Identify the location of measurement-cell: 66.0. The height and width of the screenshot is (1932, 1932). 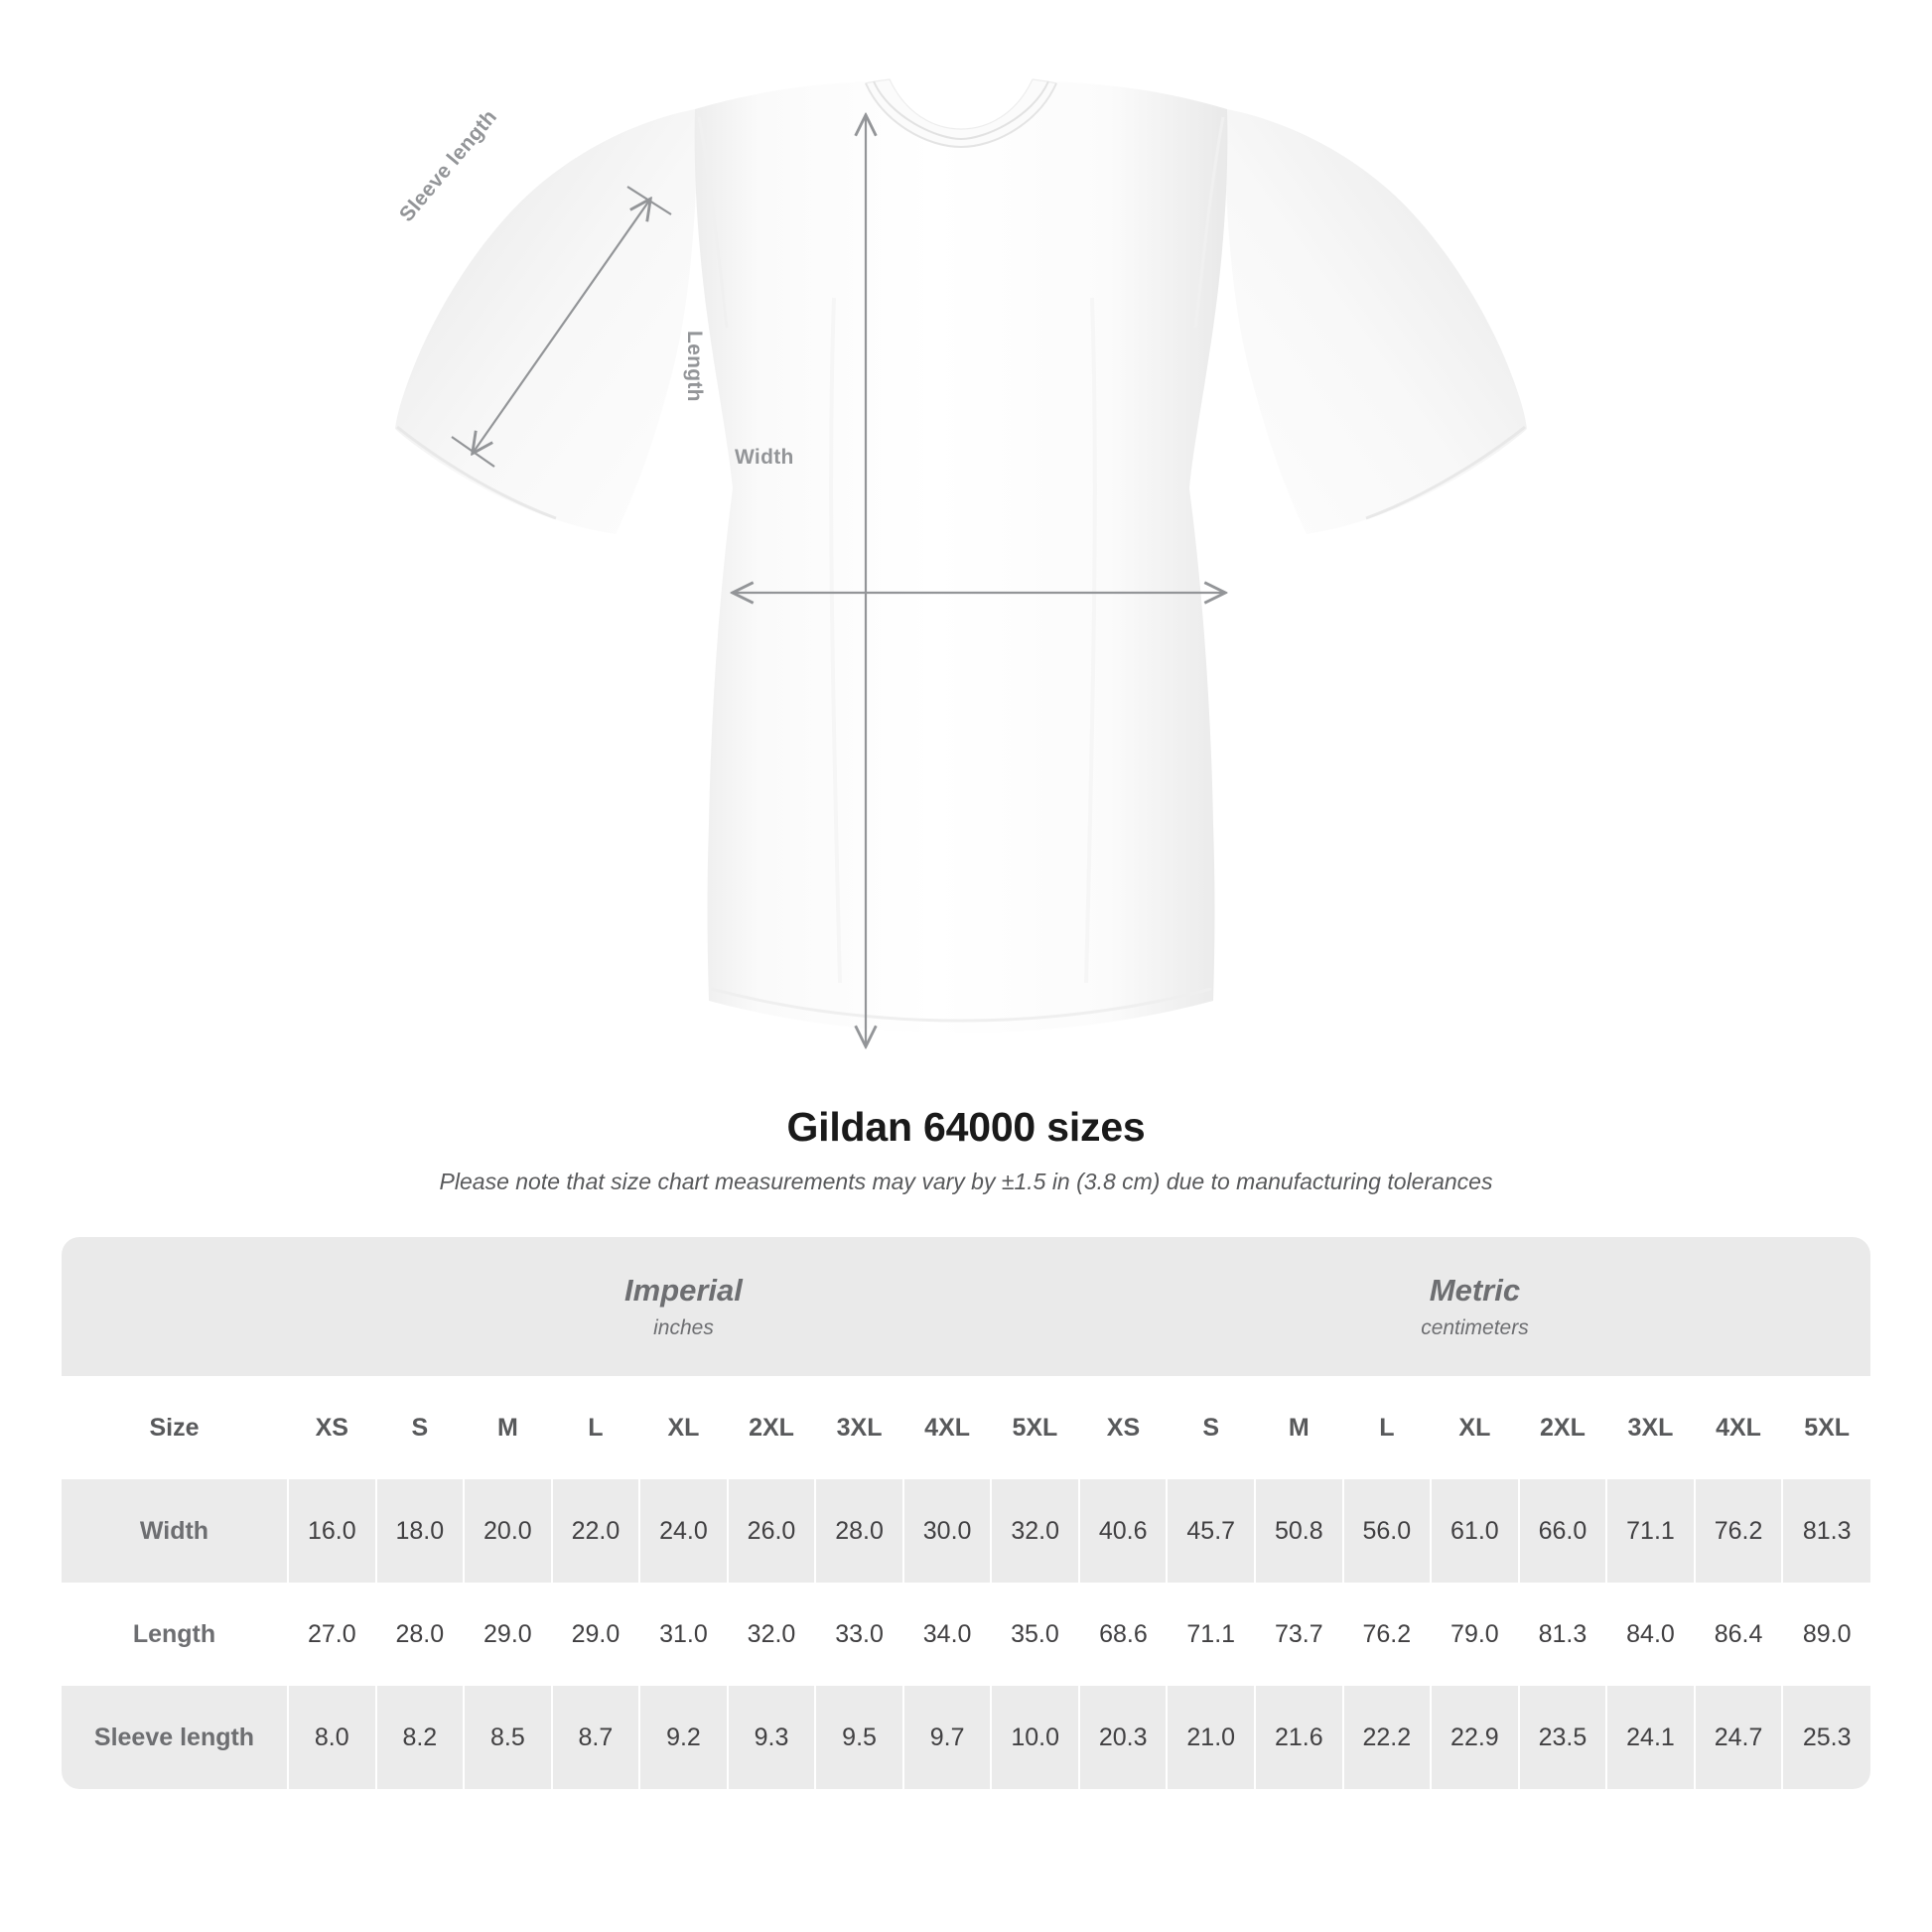
(1562, 1531).